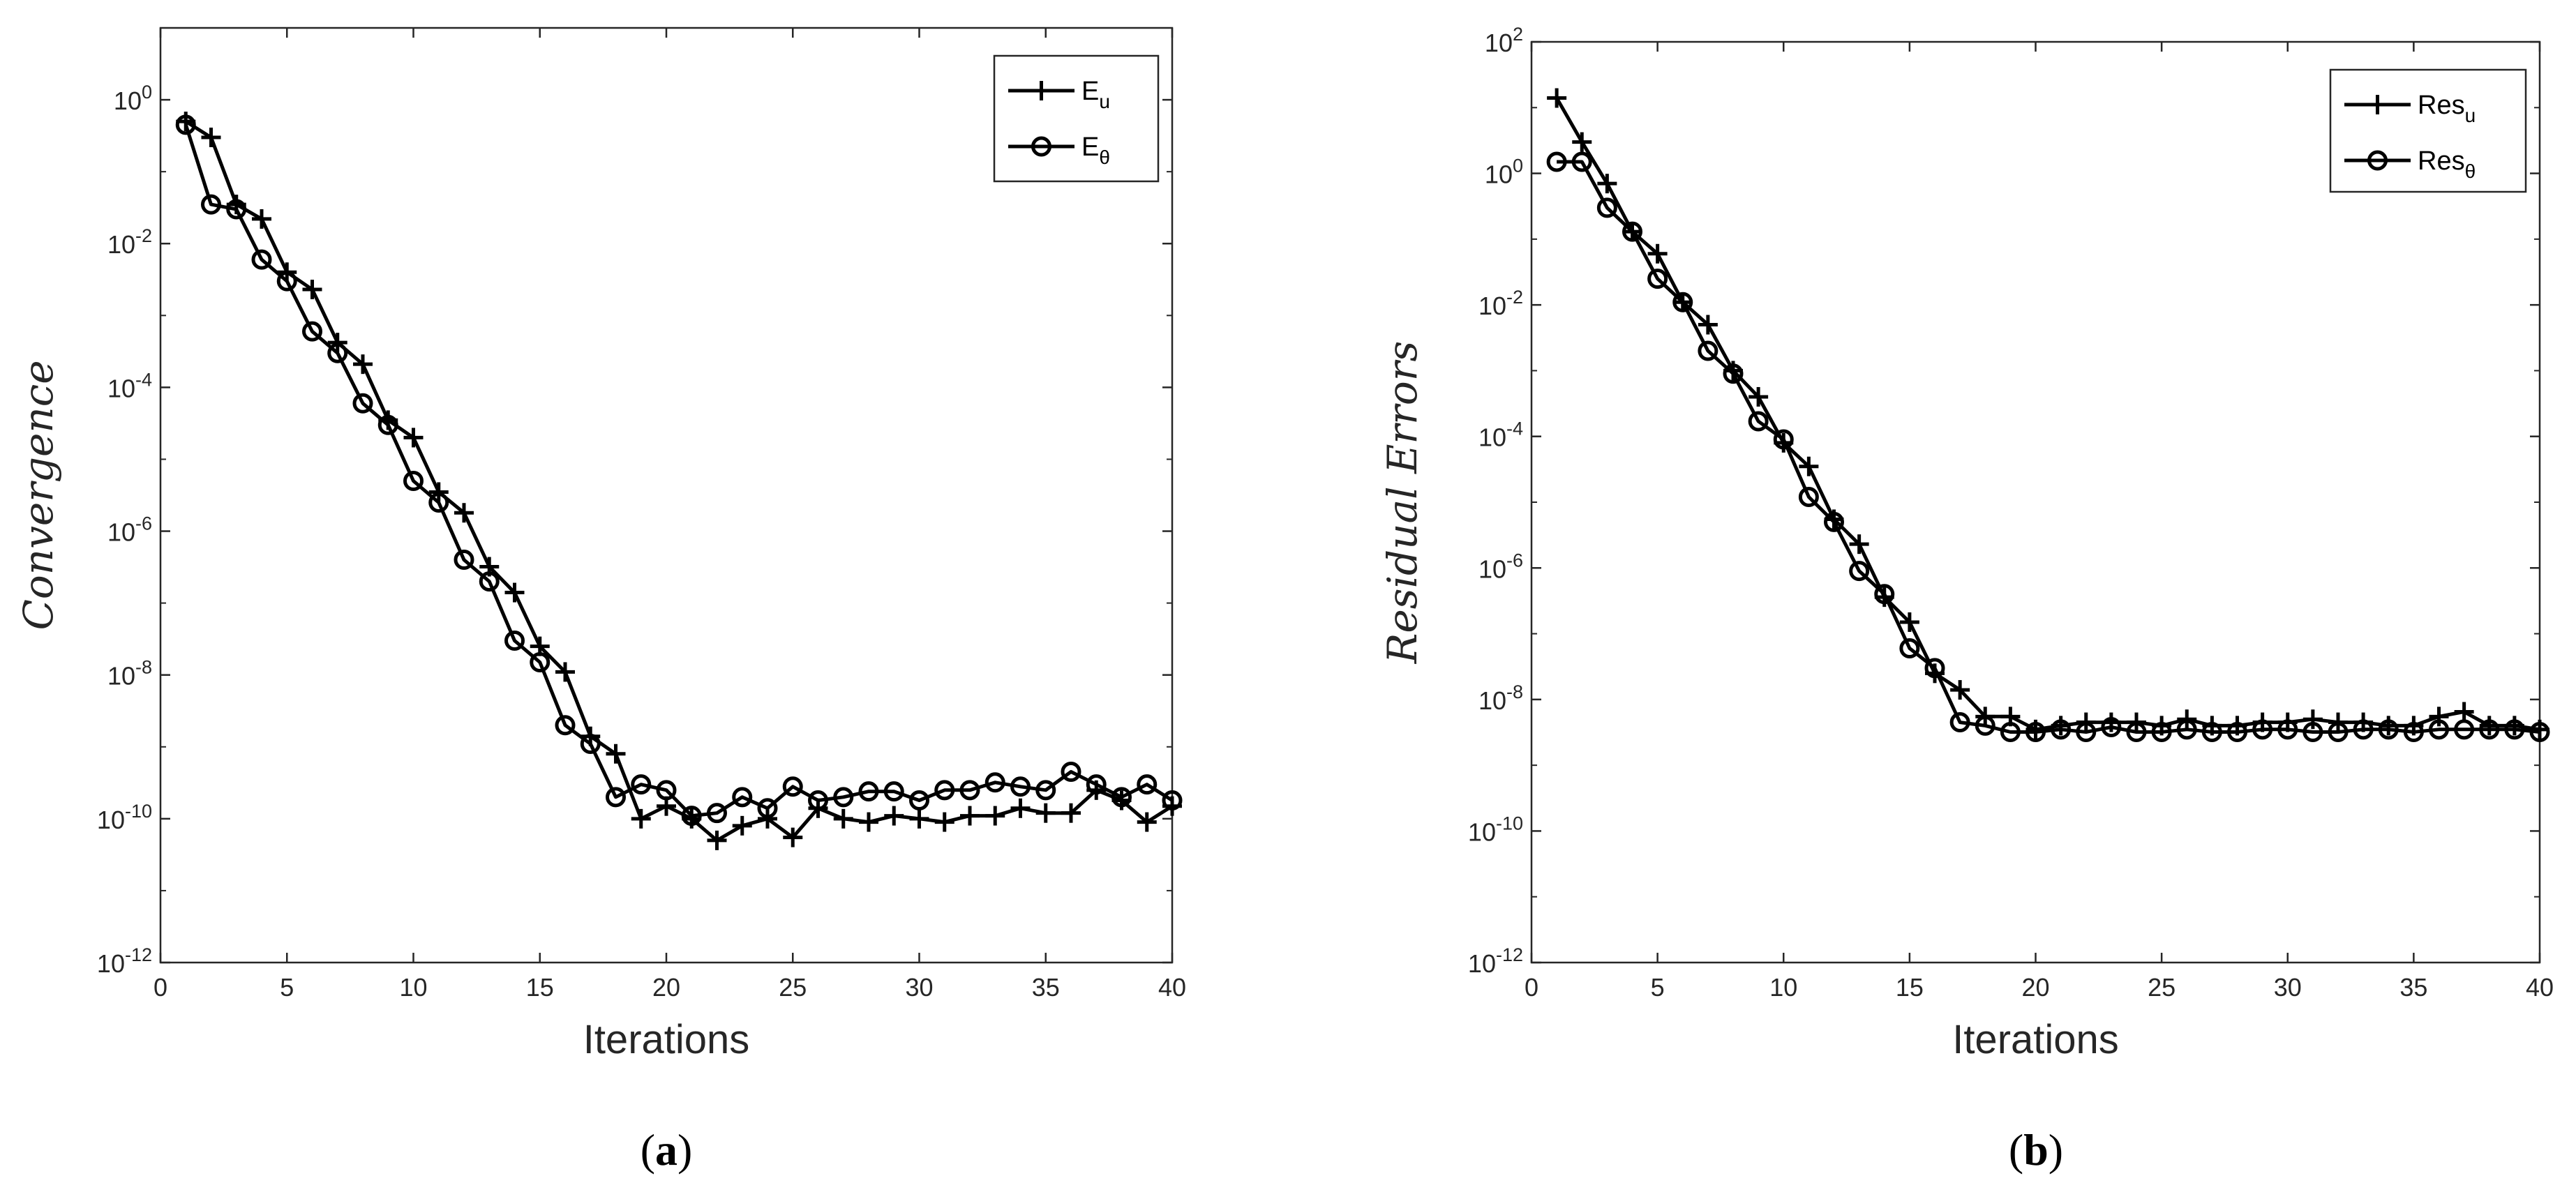 The image size is (2576, 1192). Describe the element at coordinates (2447, 108) in the screenshot. I see `legend-entry: Resu` at that location.